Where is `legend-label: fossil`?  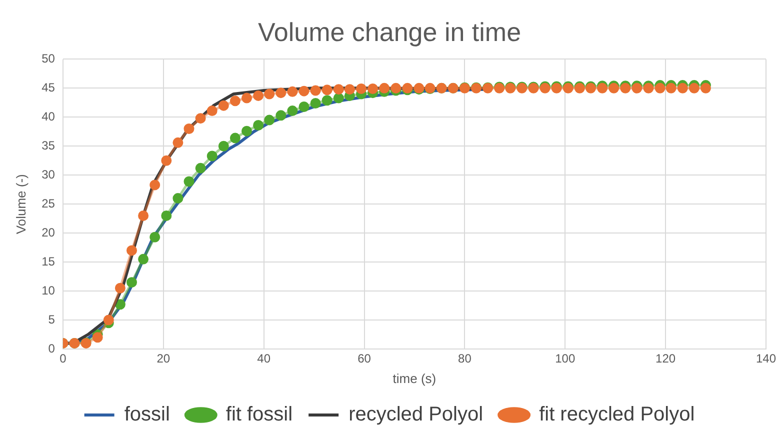
legend-label: fossil is located at coordinates (147, 415).